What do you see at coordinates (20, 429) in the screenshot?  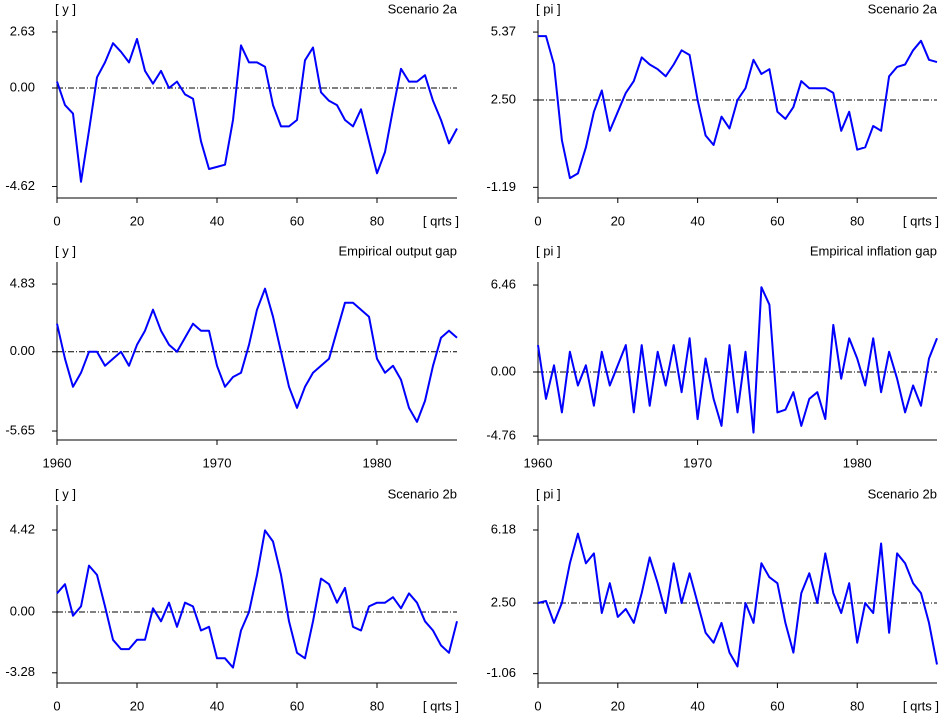 I see `y-tick-label: -5.65` at bounding box center [20, 429].